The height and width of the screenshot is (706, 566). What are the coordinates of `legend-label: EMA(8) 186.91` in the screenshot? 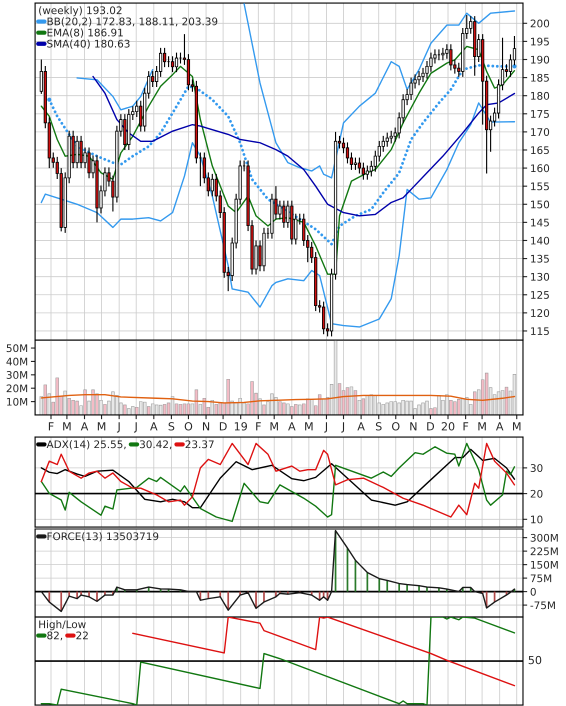 It's located at (85, 33).